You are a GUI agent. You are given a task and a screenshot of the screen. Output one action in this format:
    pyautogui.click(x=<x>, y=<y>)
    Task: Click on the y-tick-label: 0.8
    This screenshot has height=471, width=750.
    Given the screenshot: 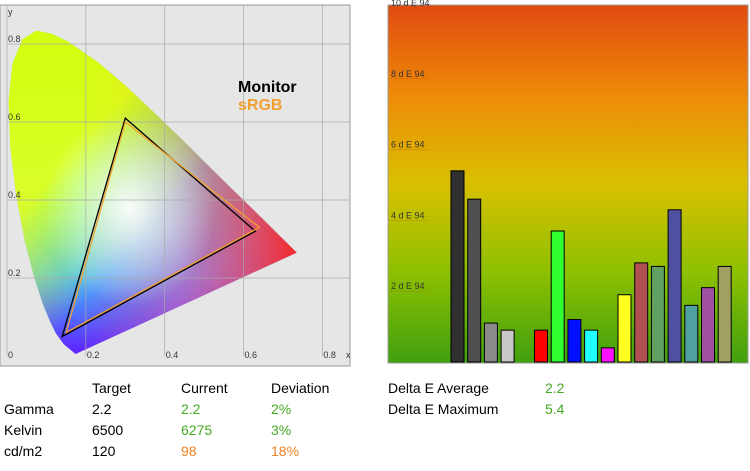 What is the action you would take?
    pyautogui.click(x=14, y=39)
    